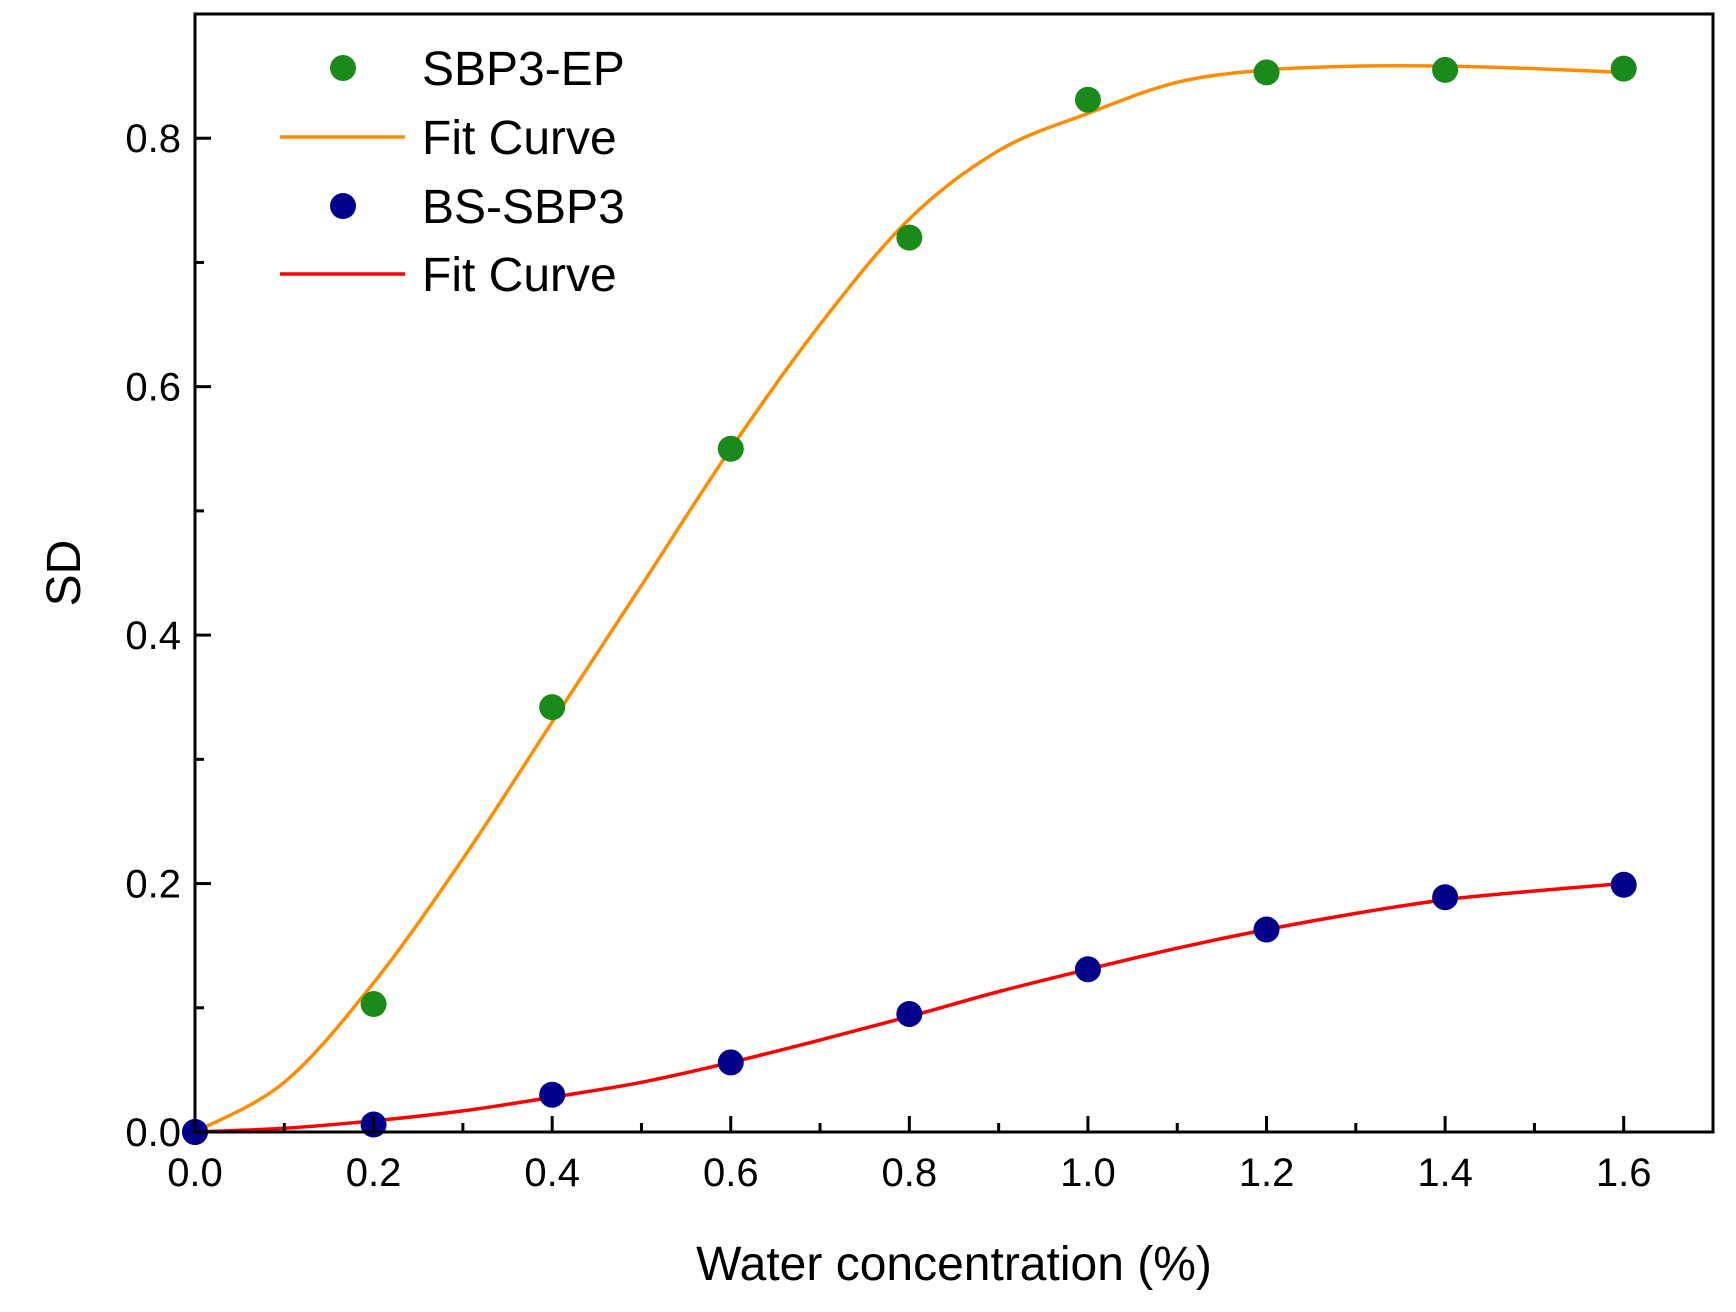 The width and height of the screenshot is (1736, 1312). I want to click on x-tick-label: 1.0, so click(1088, 1173).